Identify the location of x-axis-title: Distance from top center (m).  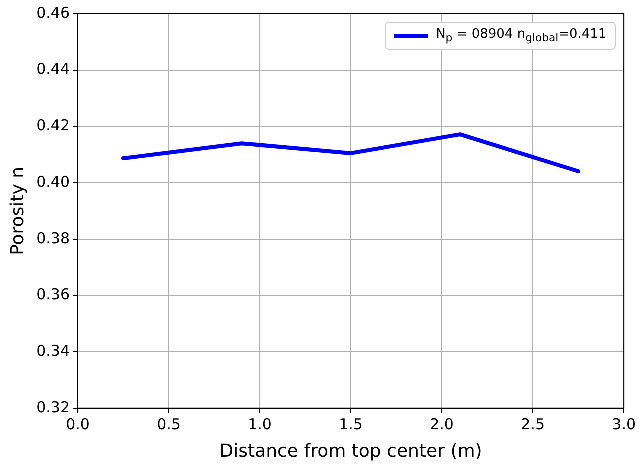
(351, 451).